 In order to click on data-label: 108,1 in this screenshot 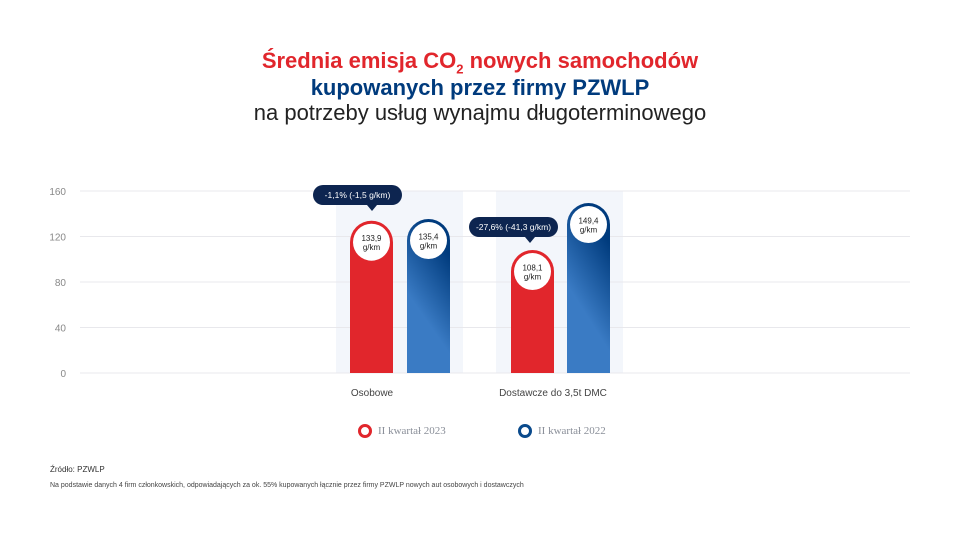, I will do `click(532, 268)`.